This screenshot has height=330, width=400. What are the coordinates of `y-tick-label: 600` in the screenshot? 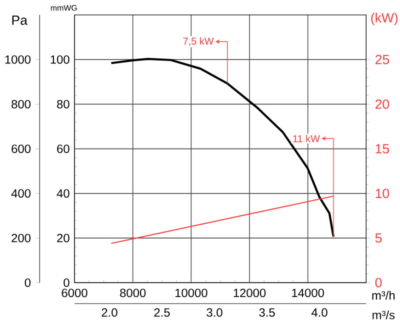 It's located at (21, 148).